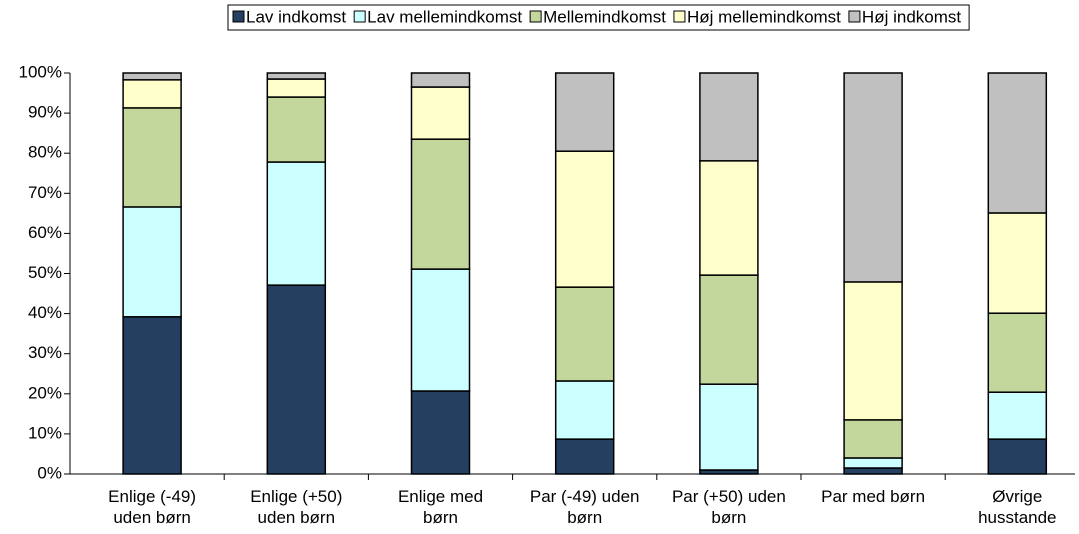 This screenshot has width=1079, height=534. What do you see at coordinates (604, 16) in the screenshot?
I see `legend-label: Mellemindkomst` at bounding box center [604, 16].